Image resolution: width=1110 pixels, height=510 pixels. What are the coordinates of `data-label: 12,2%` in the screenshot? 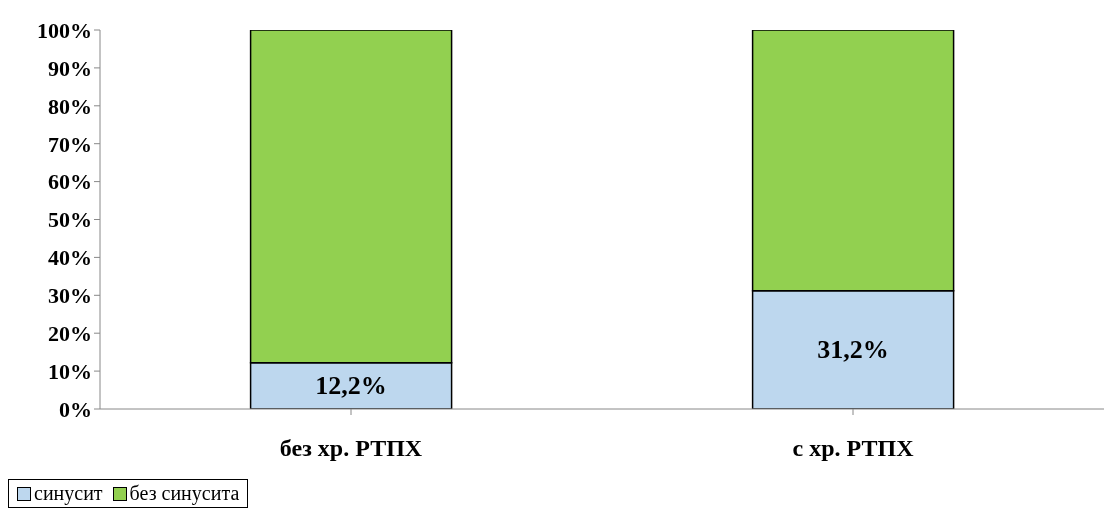 It's located at (351, 386).